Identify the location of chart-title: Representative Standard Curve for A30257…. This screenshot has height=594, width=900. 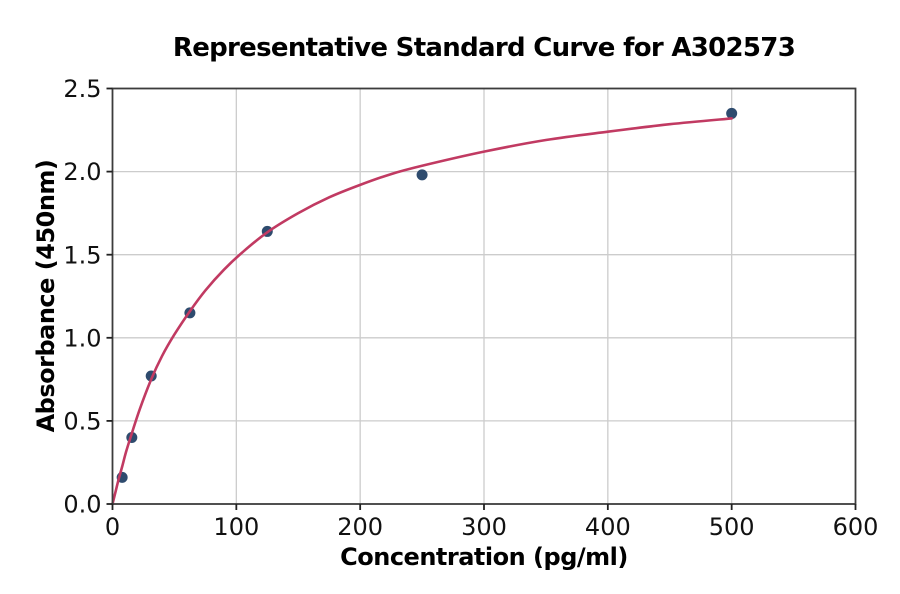
(484, 48).